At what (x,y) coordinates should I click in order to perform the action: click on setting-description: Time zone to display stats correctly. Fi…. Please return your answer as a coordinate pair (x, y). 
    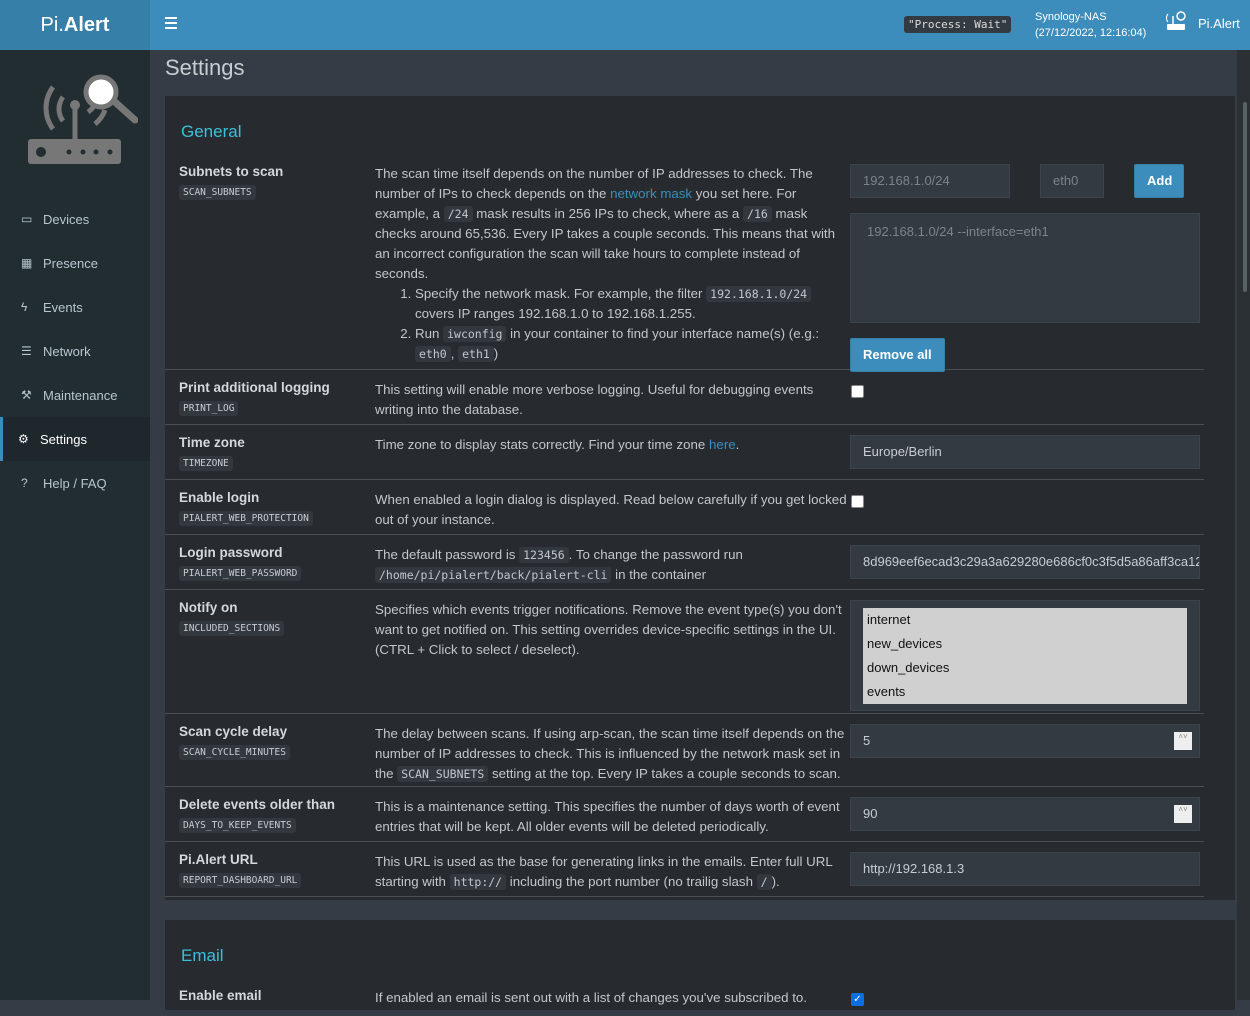
    Looking at the image, I should click on (612, 453).